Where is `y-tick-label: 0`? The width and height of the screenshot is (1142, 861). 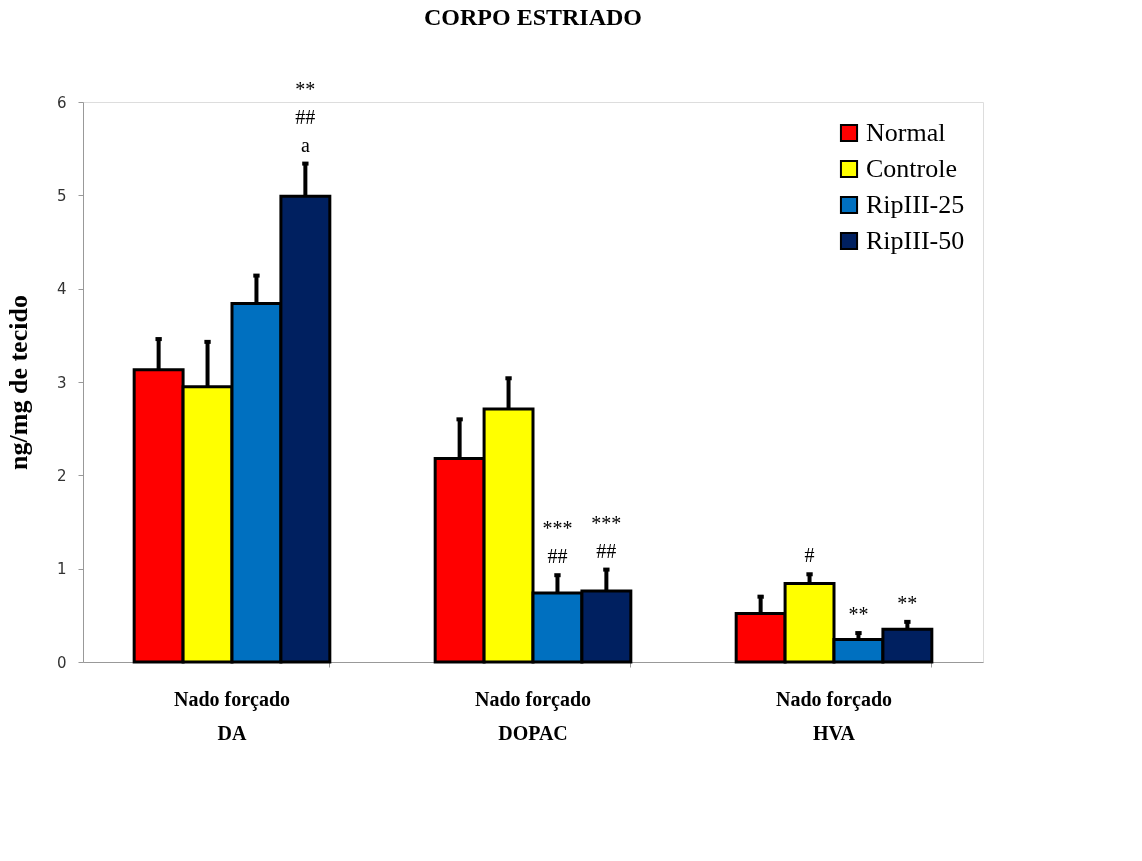
y-tick-label: 0 is located at coordinates (61, 662).